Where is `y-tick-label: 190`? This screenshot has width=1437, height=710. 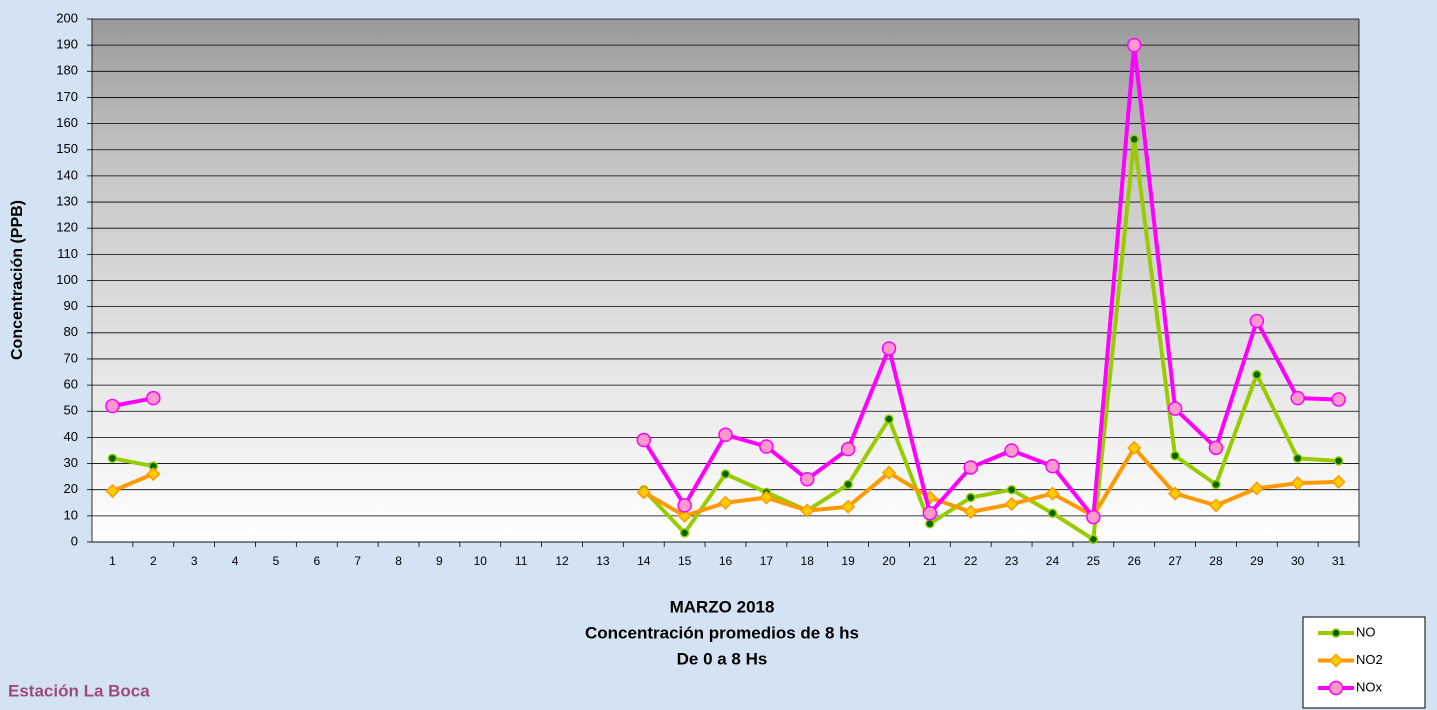 y-tick-label: 190 is located at coordinates (67, 44).